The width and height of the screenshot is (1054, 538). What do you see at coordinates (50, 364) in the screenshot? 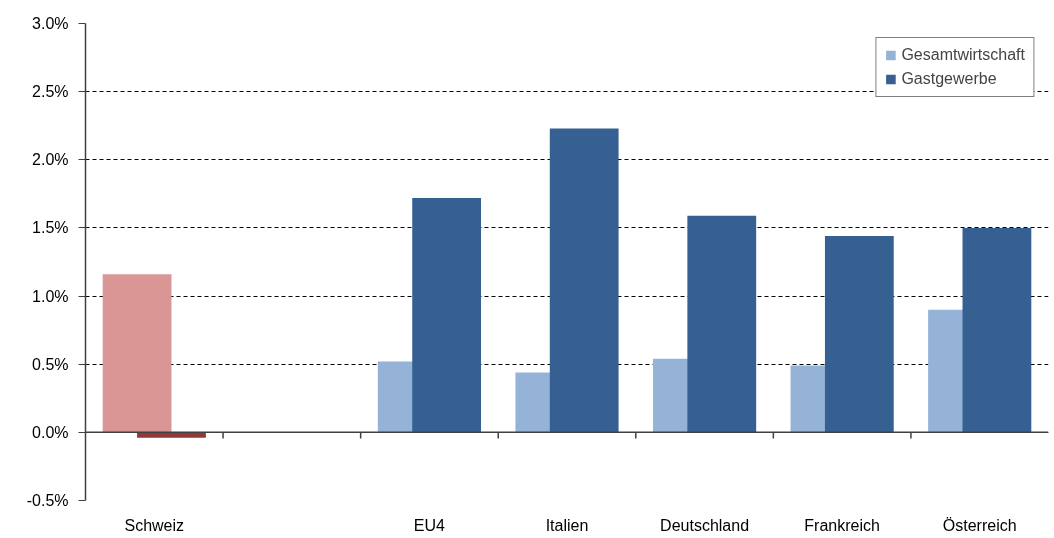
I see `y-tick-label: 0.5%` at bounding box center [50, 364].